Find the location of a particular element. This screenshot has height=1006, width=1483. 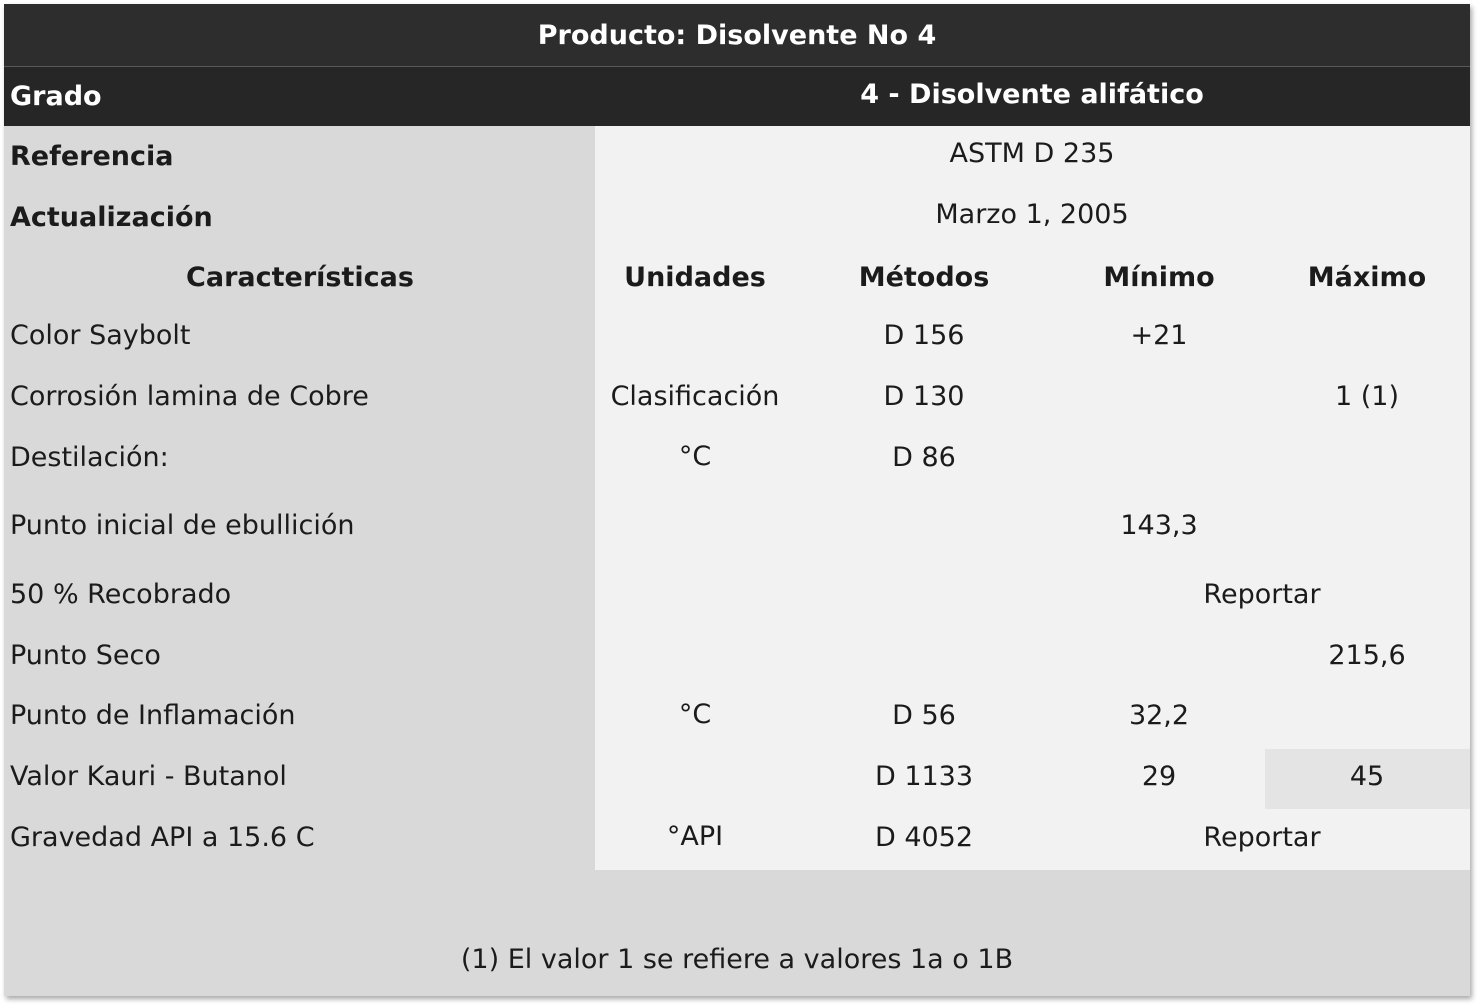

row-metodo: D 130 is located at coordinates (924, 396).